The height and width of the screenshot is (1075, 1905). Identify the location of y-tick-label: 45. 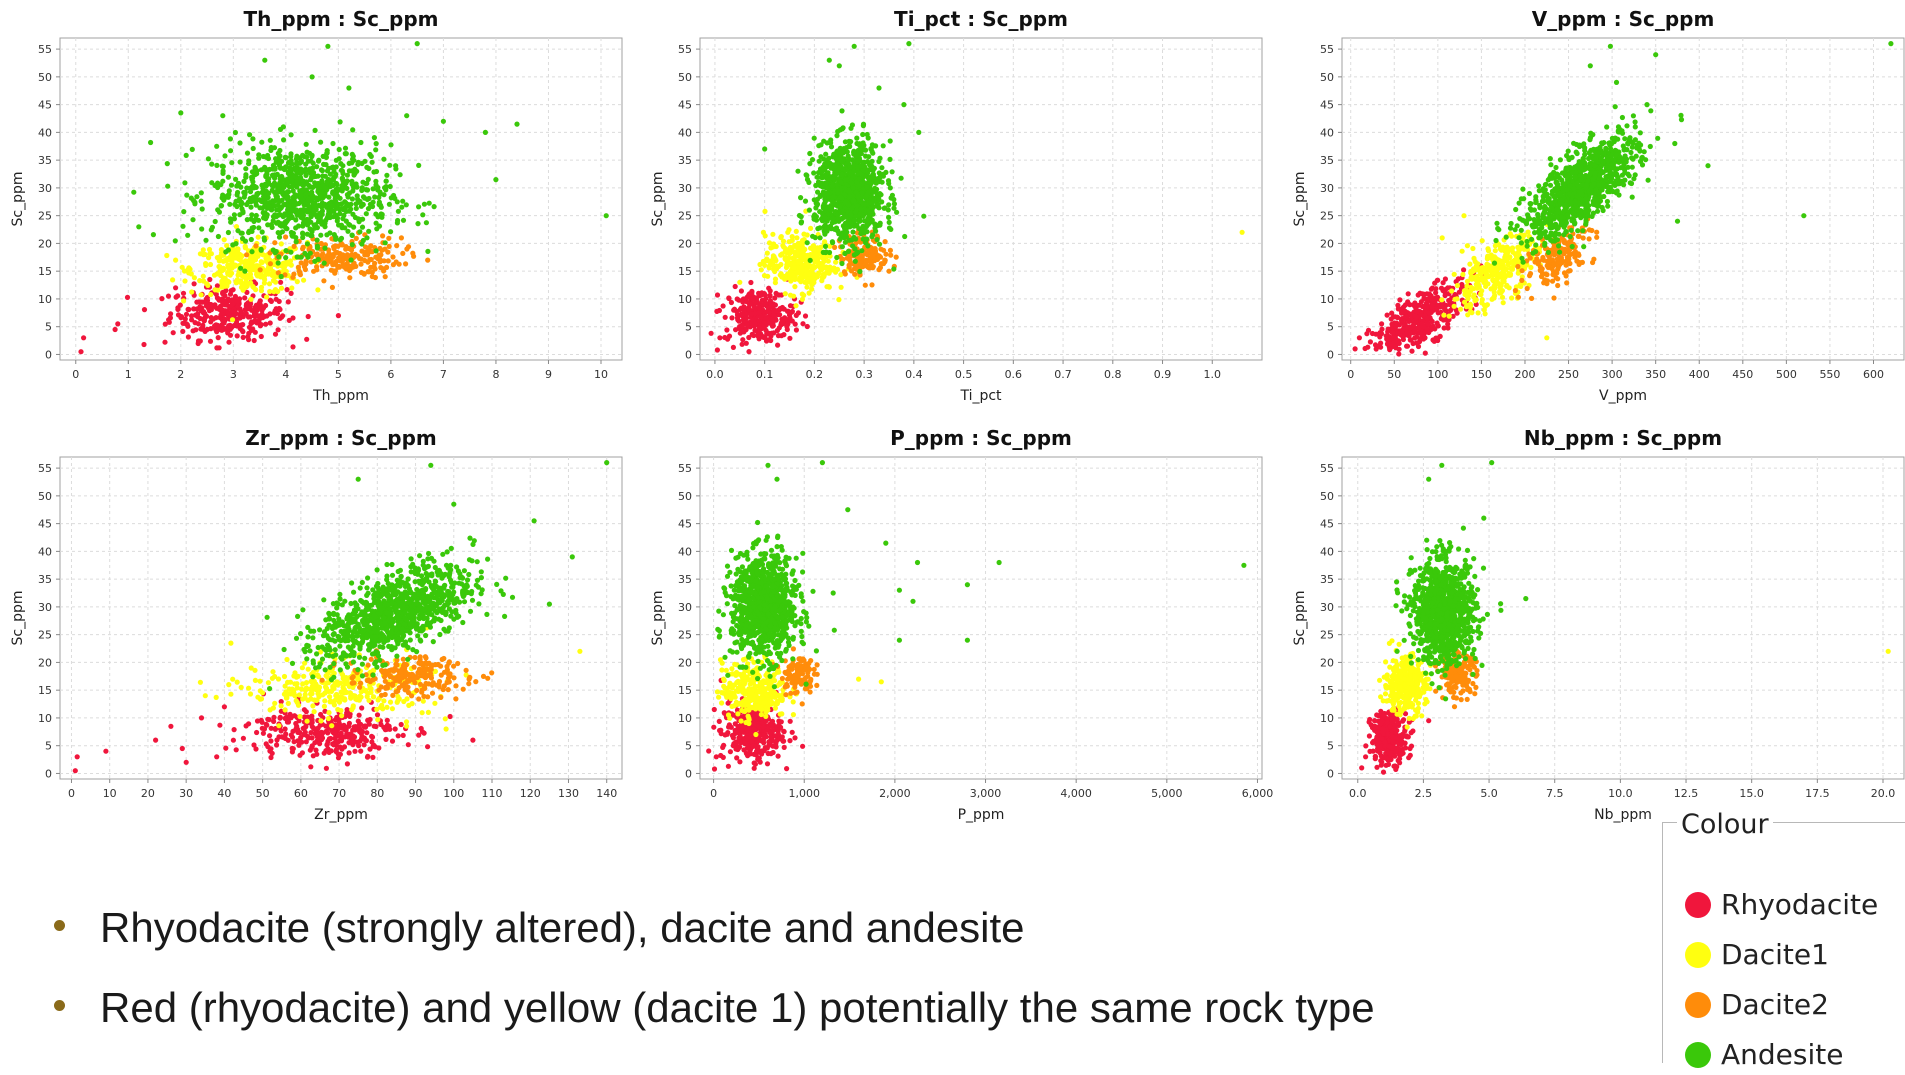
(45, 105).